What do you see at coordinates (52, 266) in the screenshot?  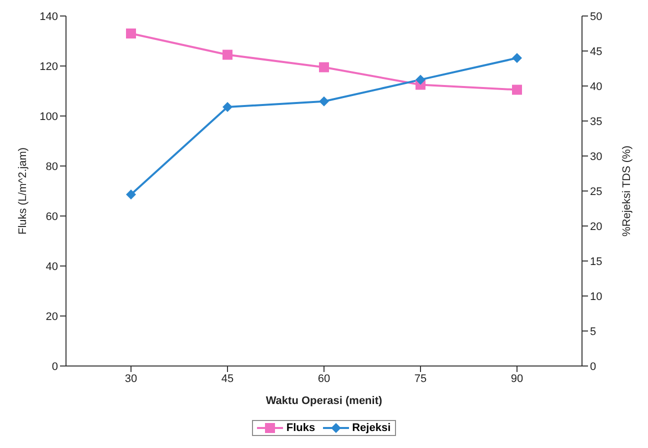 I see `y-tick-label: 40` at bounding box center [52, 266].